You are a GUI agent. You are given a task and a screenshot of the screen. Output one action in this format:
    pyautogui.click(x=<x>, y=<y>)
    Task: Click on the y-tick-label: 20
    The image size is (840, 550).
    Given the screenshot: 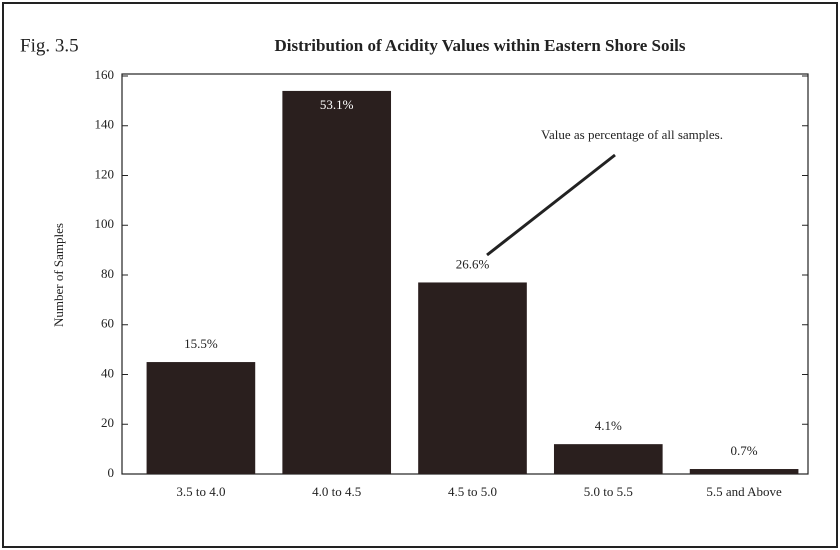 What is the action you would take?
    pyautogui.click(x=107, y=422)
    